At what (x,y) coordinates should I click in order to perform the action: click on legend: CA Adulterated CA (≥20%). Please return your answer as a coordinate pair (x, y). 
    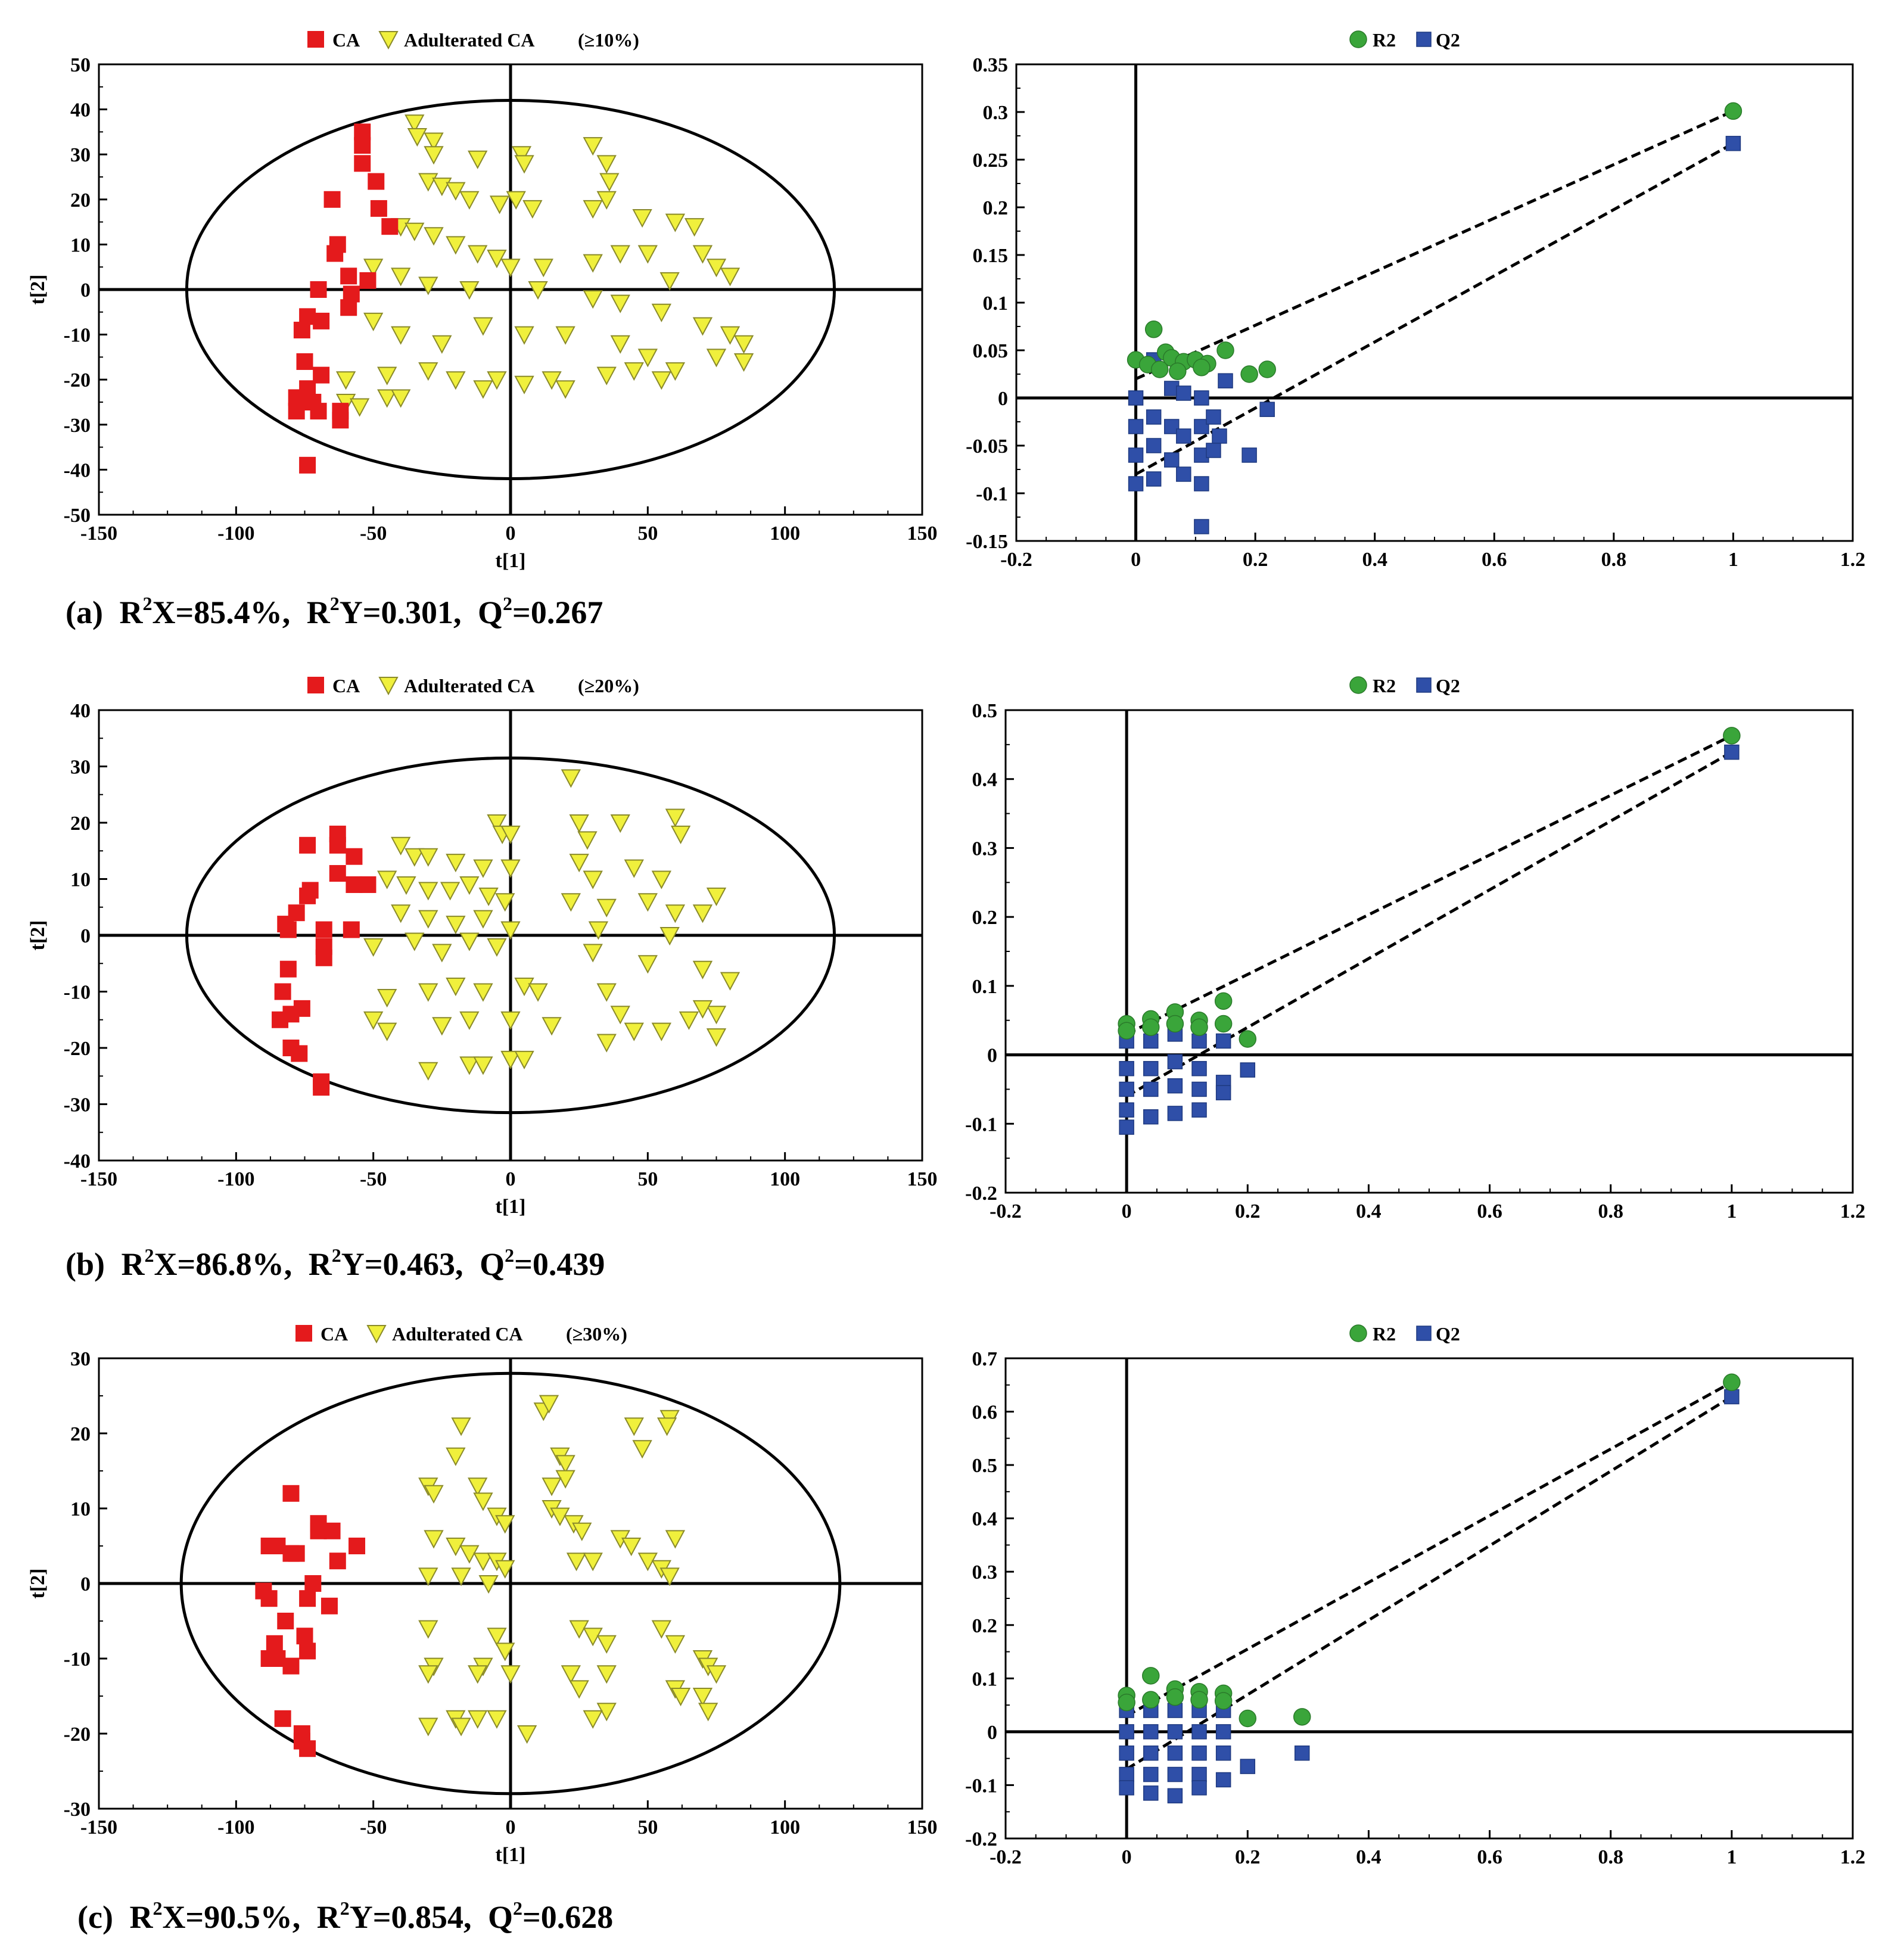
    Looking at the image, I should click on (473, 685).